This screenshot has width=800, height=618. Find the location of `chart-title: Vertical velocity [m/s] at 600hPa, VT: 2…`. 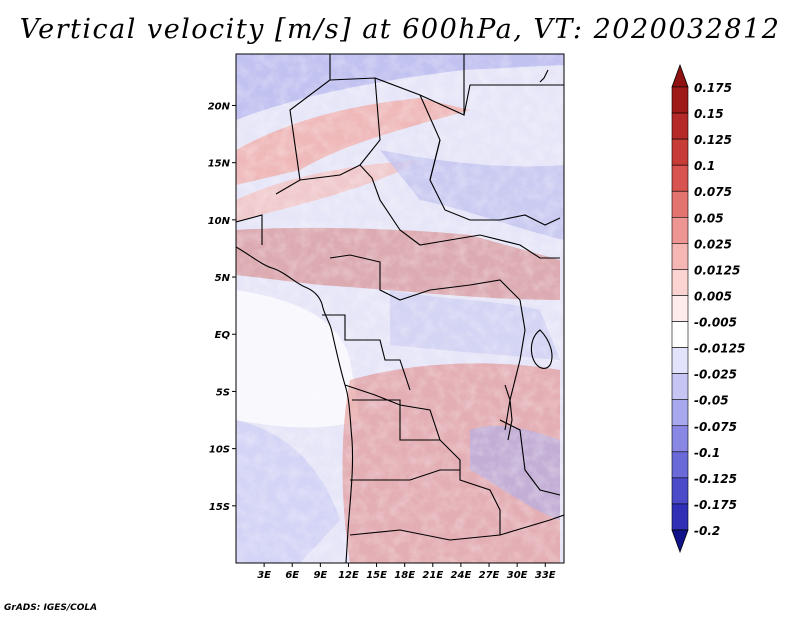

chart-title: Vertical velocity [m/s] at 600hPa, VT: 2… is located at coordinates (400, 29).